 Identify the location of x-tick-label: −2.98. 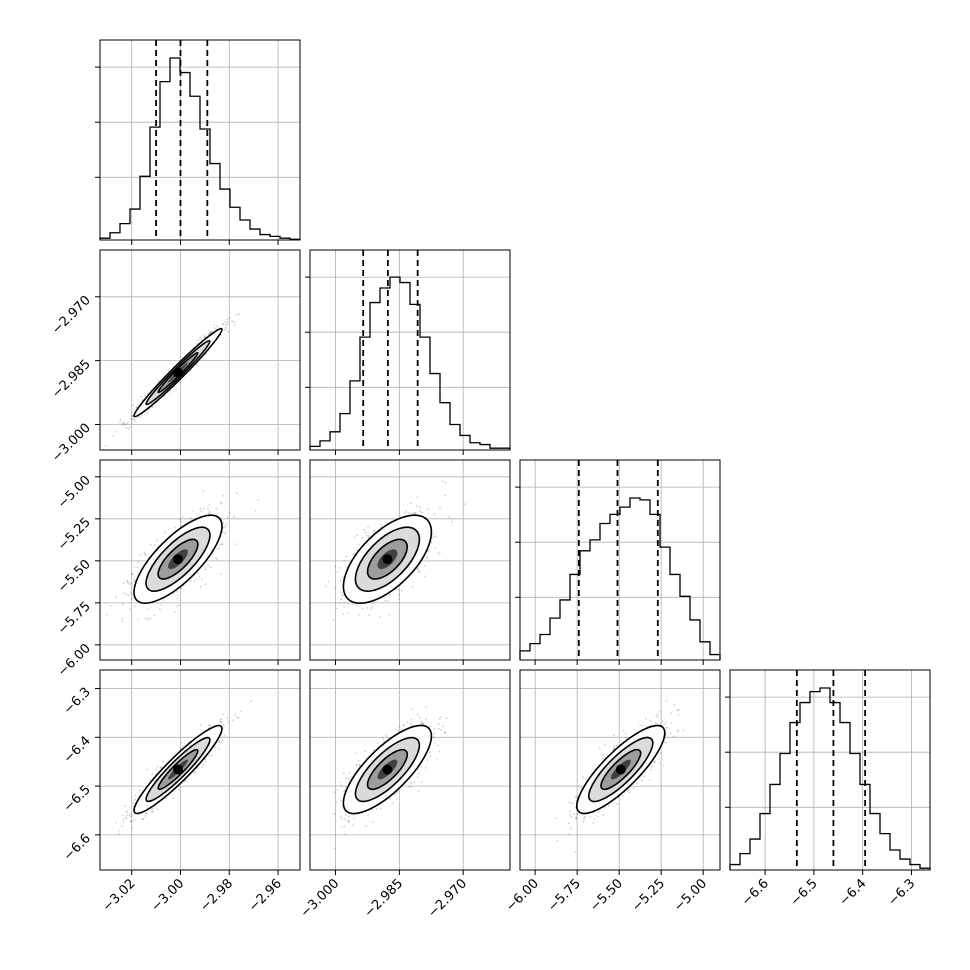
(216, 895).